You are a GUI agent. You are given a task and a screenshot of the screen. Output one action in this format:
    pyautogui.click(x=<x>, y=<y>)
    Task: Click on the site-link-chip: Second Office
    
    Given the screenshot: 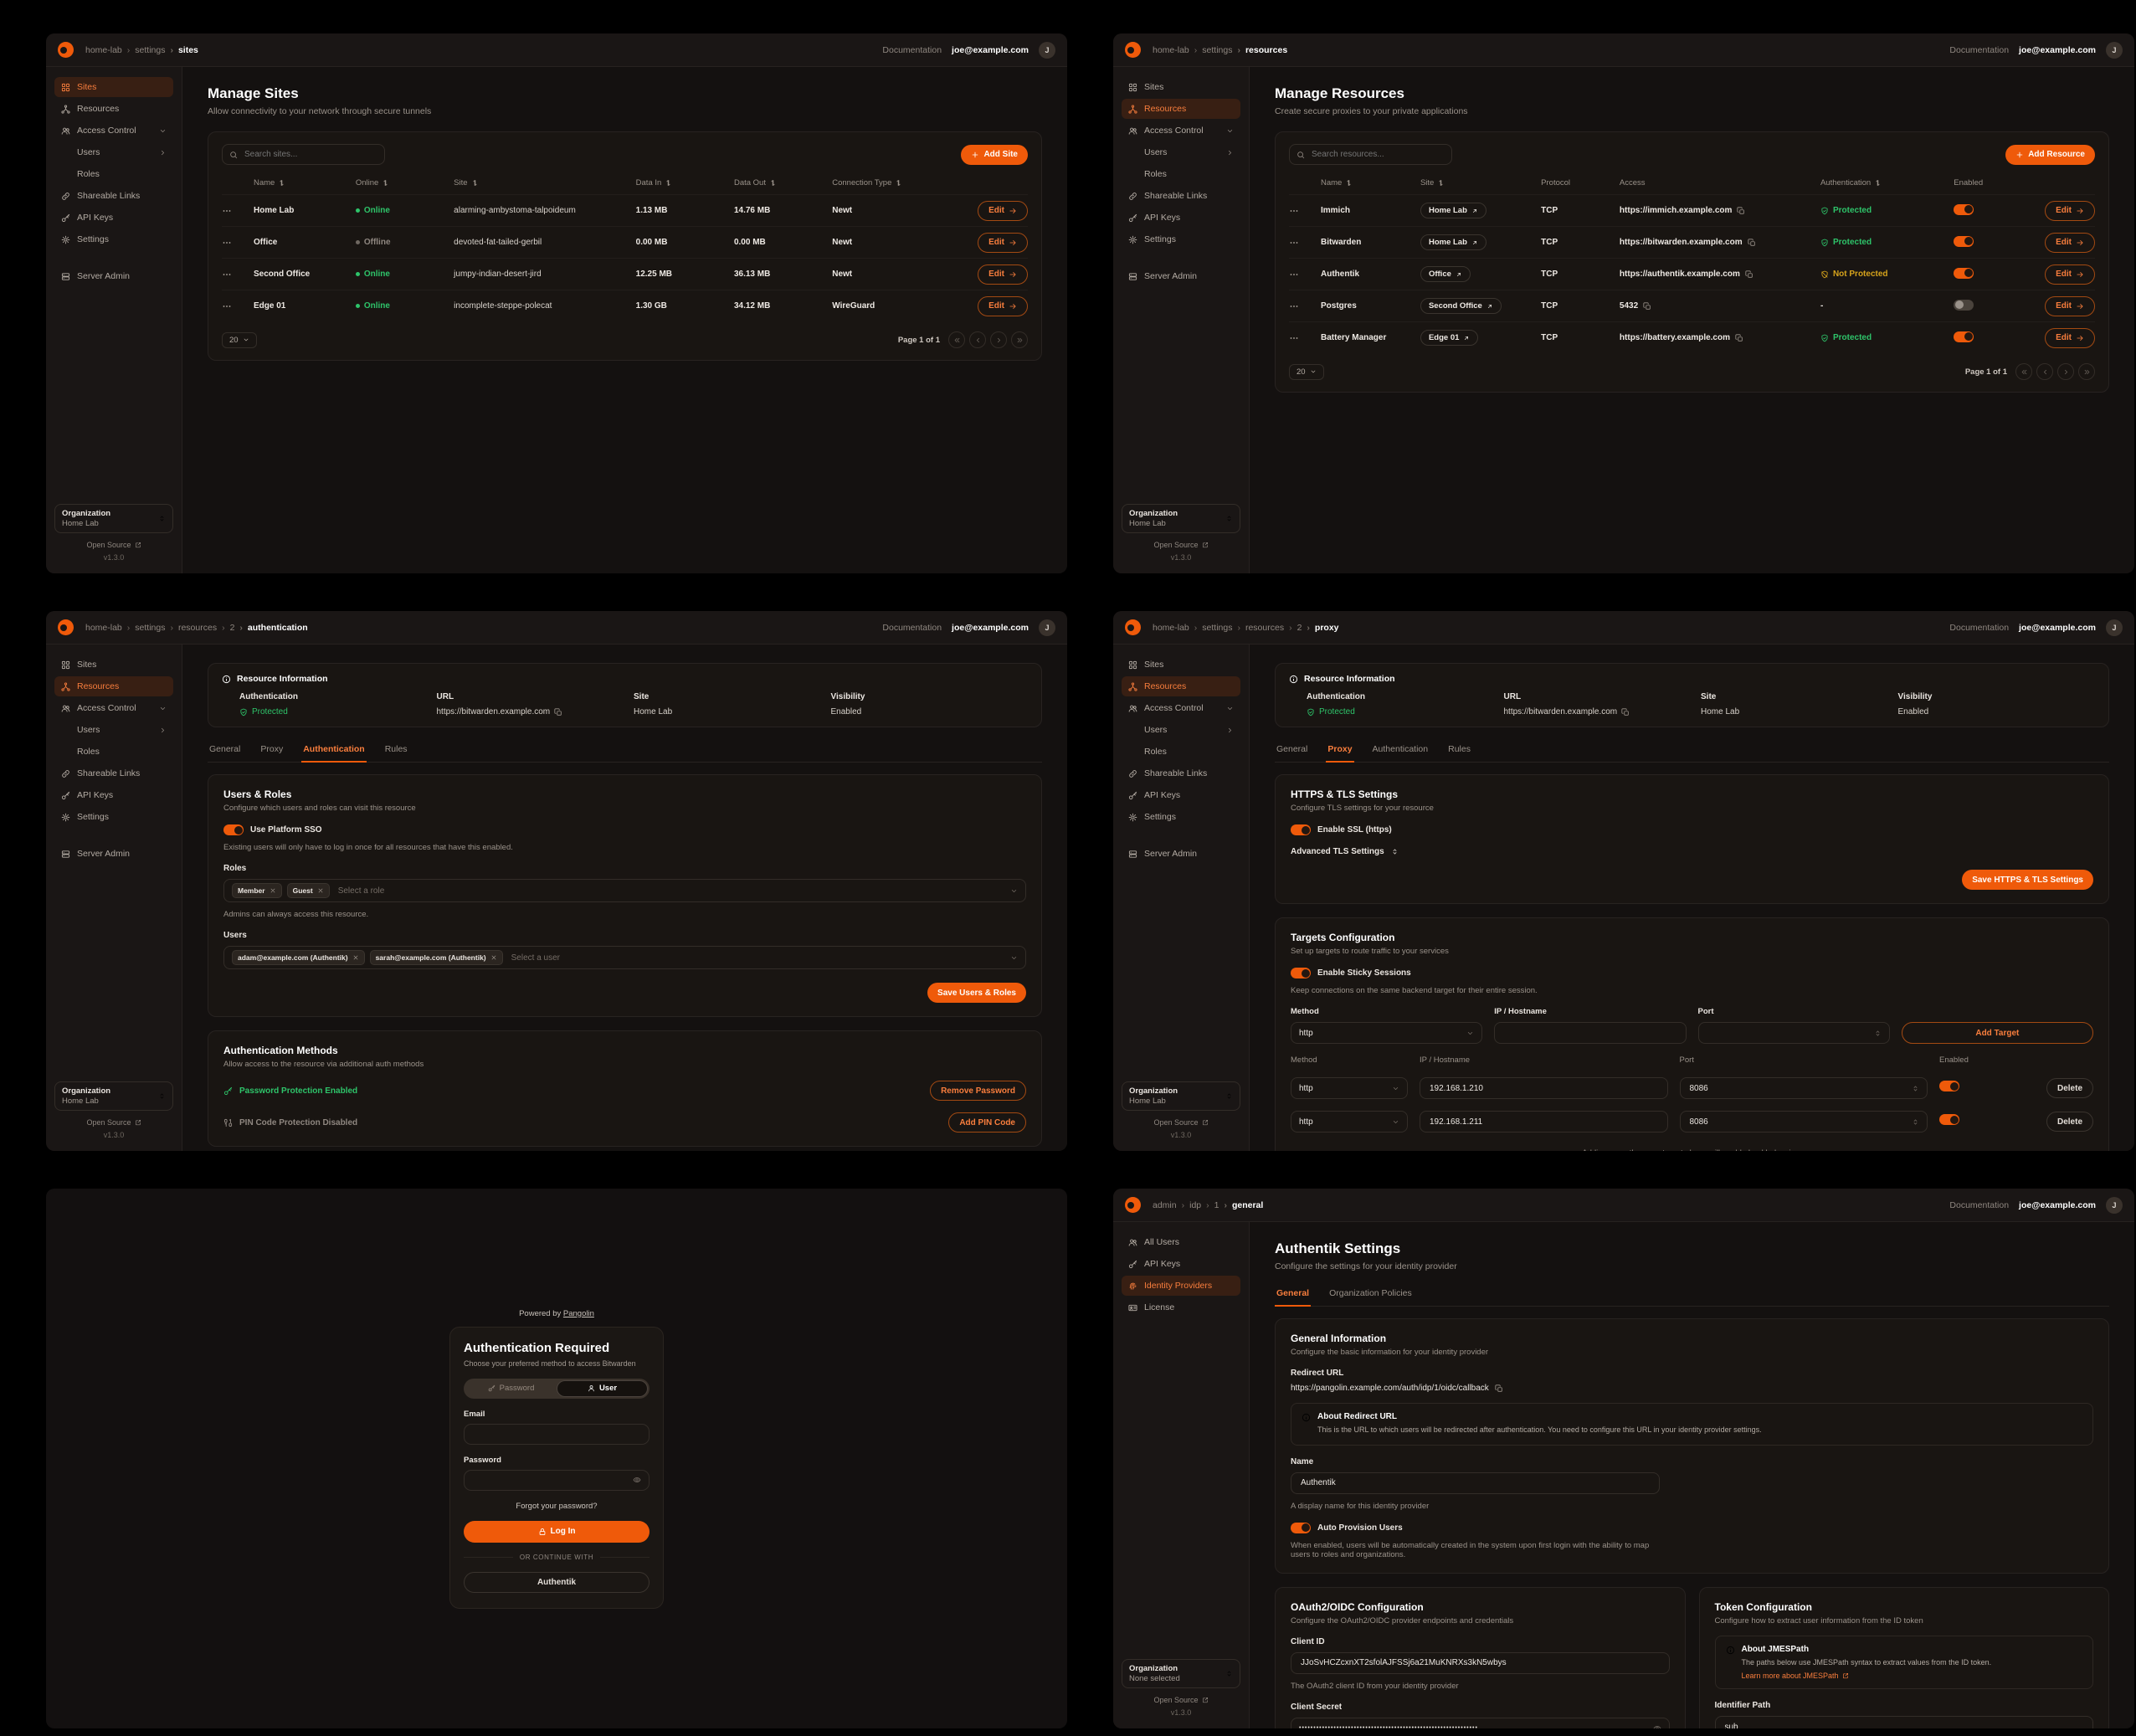 What is the action you would take?
    pyautogui.click(x=1461, y=306)
    